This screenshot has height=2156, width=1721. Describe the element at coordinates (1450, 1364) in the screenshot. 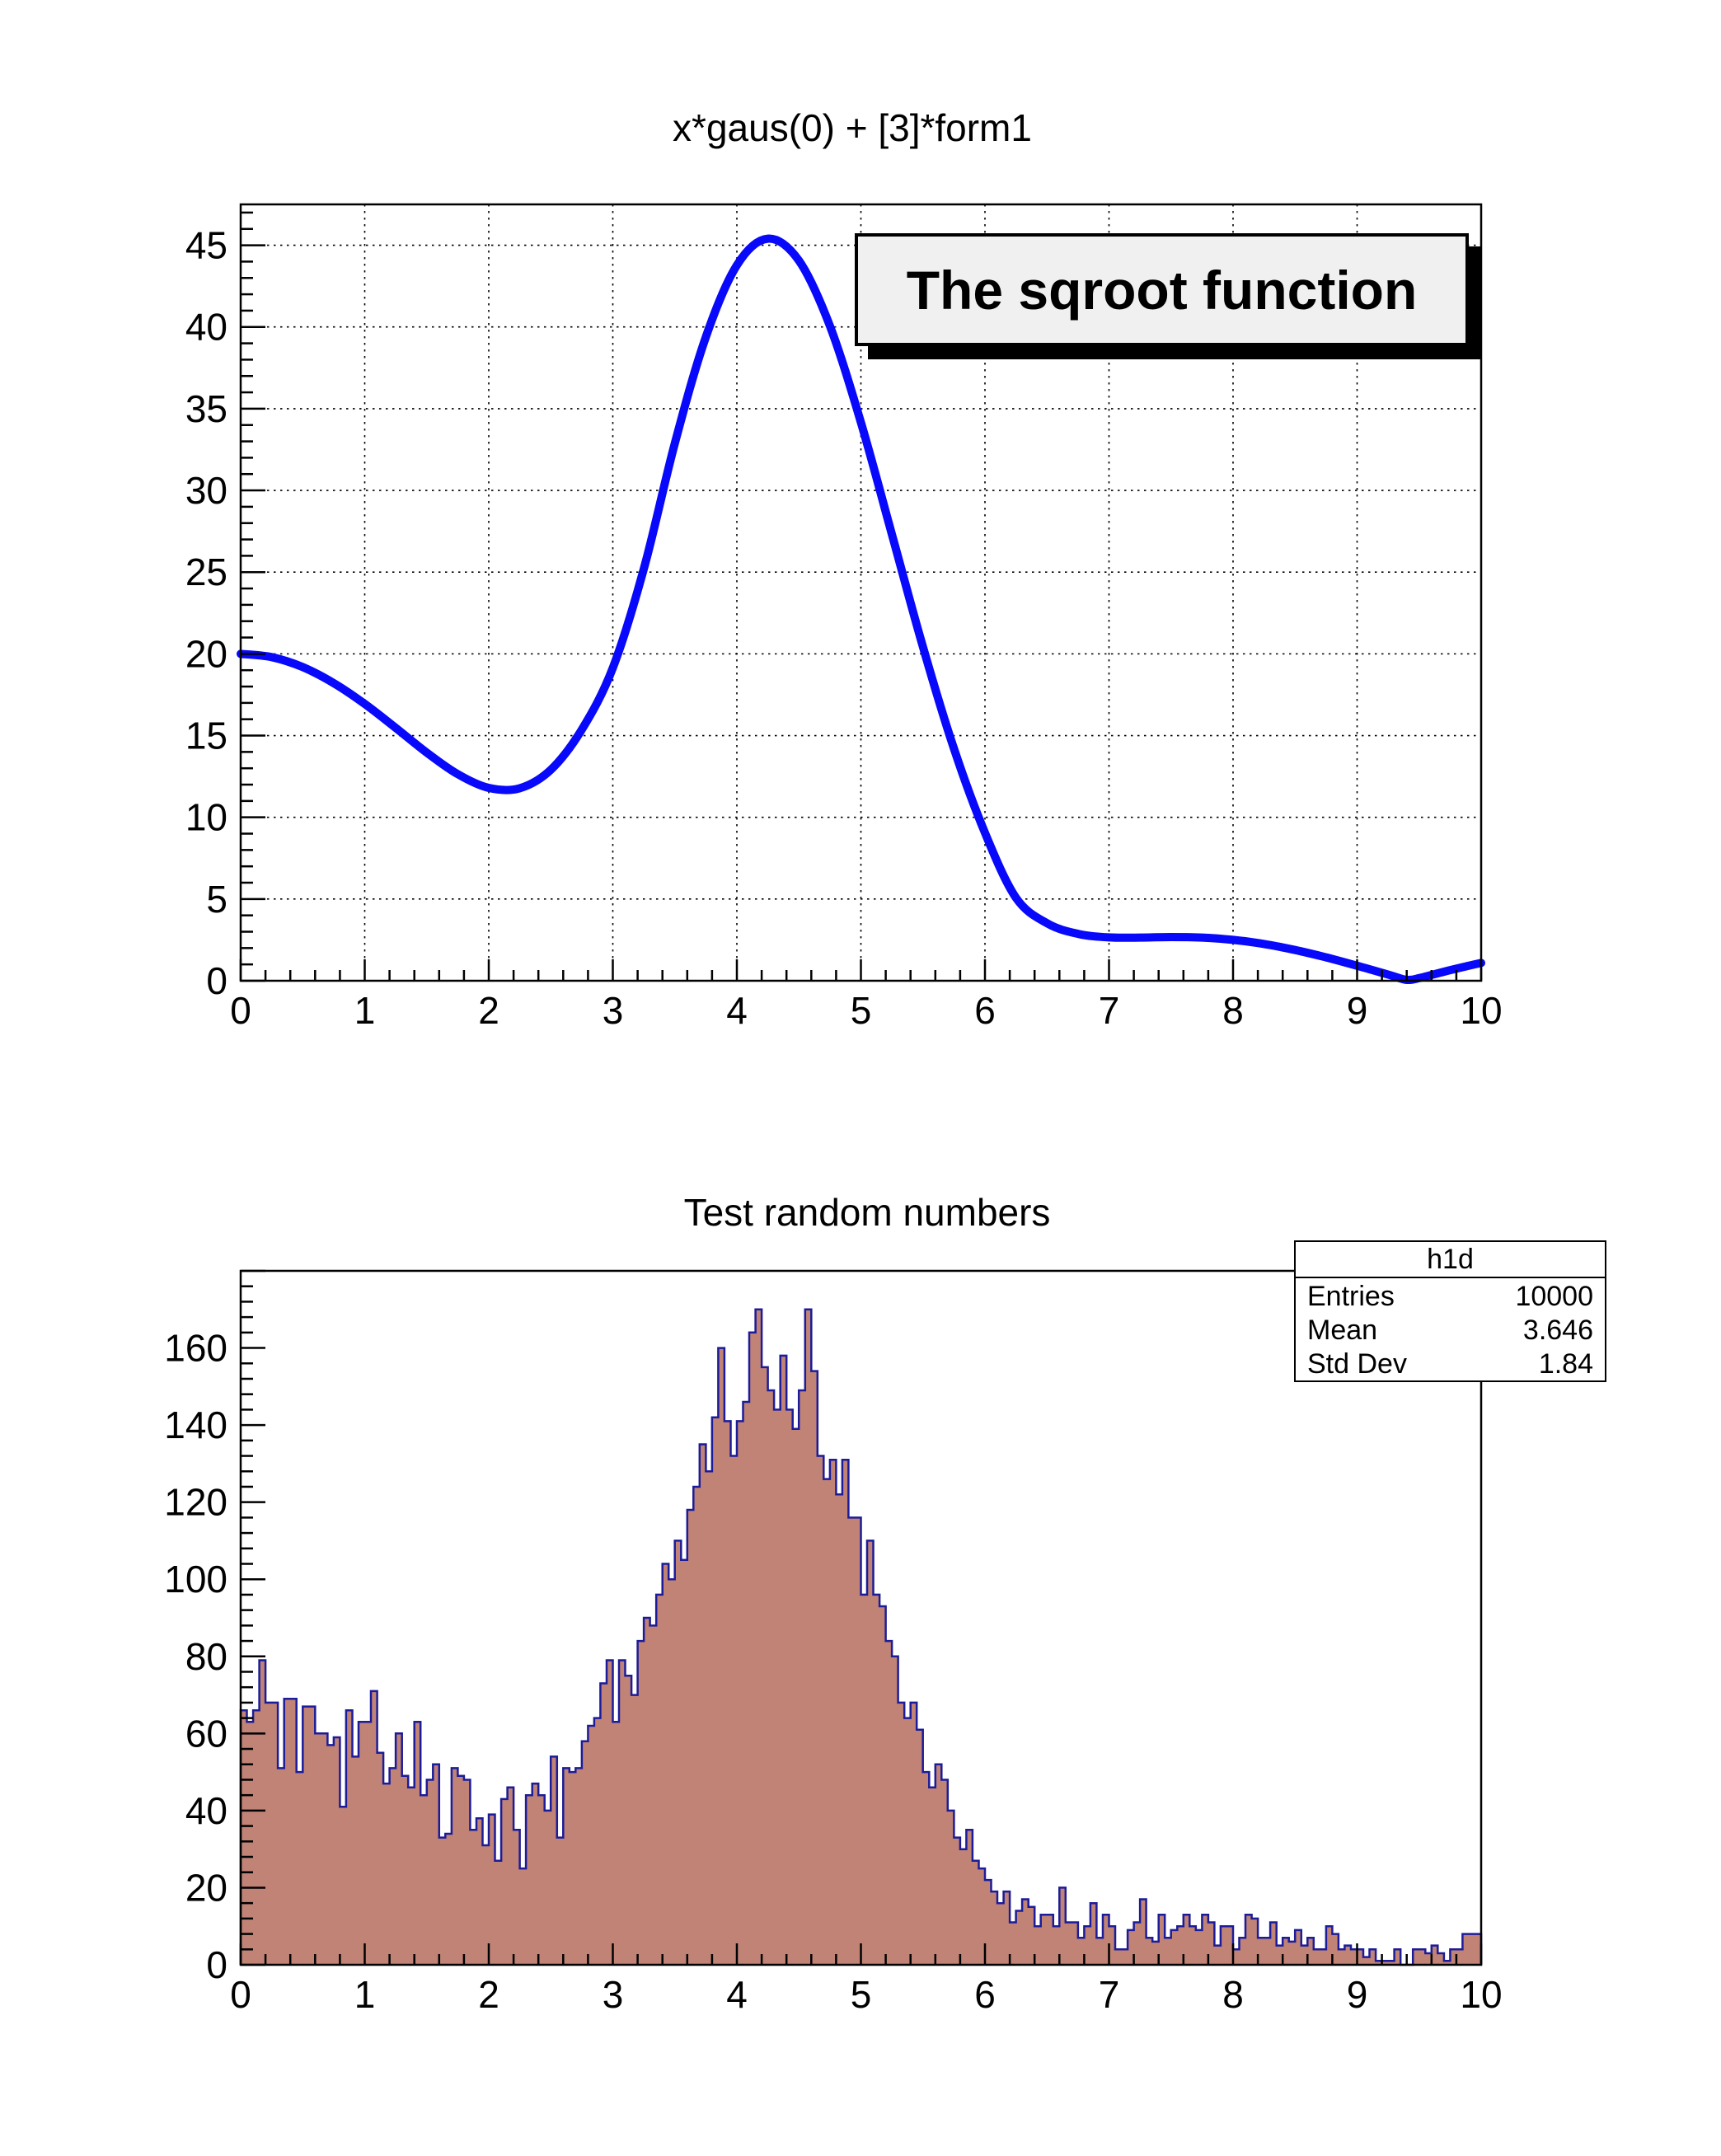

I see `stats-row-stddev: Std Dev 1.84` at that location.